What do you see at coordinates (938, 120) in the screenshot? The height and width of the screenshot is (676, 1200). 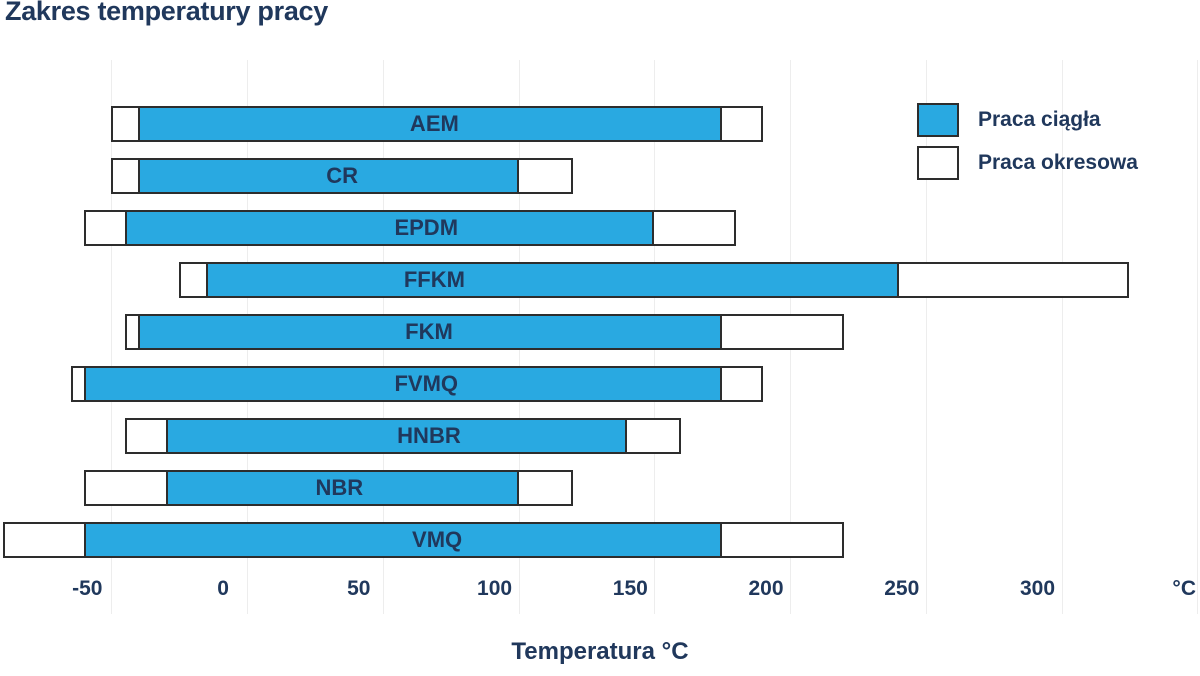 I see `legend-swatch-continuous-icon` at bounding box center [938, 120].